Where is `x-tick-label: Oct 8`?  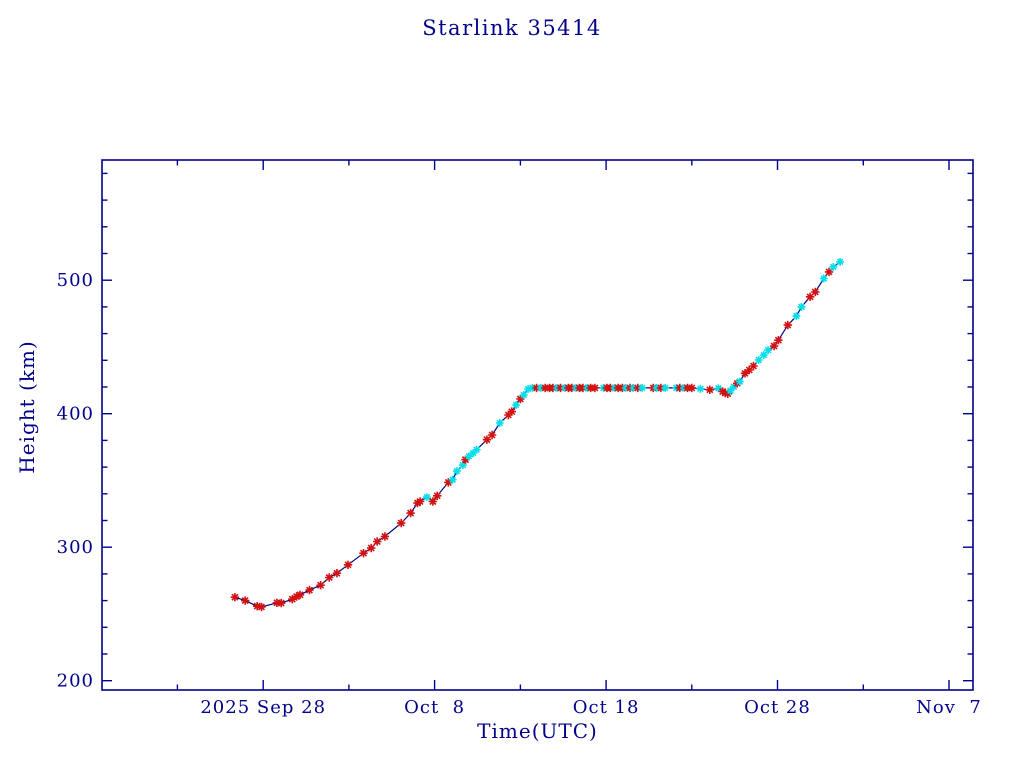 x-tick-label: Oct 8 is located at coordinates (434, 707).